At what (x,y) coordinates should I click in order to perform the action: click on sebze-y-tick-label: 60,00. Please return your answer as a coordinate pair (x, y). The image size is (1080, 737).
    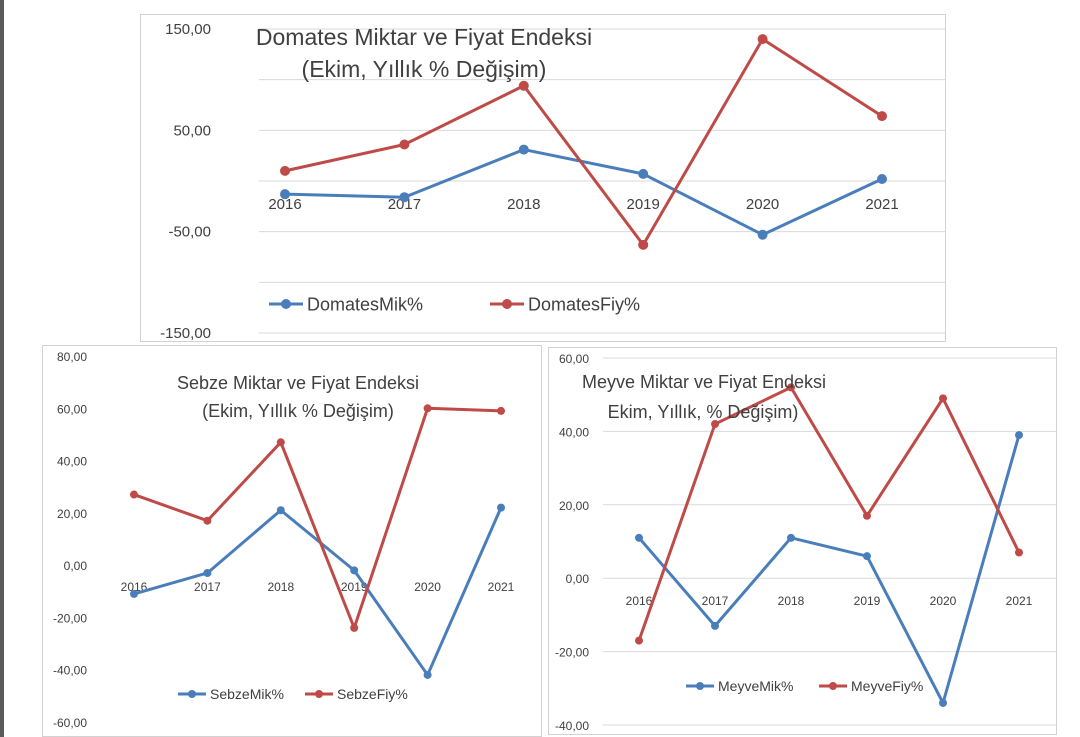
    Looking at the image, I should click on (72, 409).